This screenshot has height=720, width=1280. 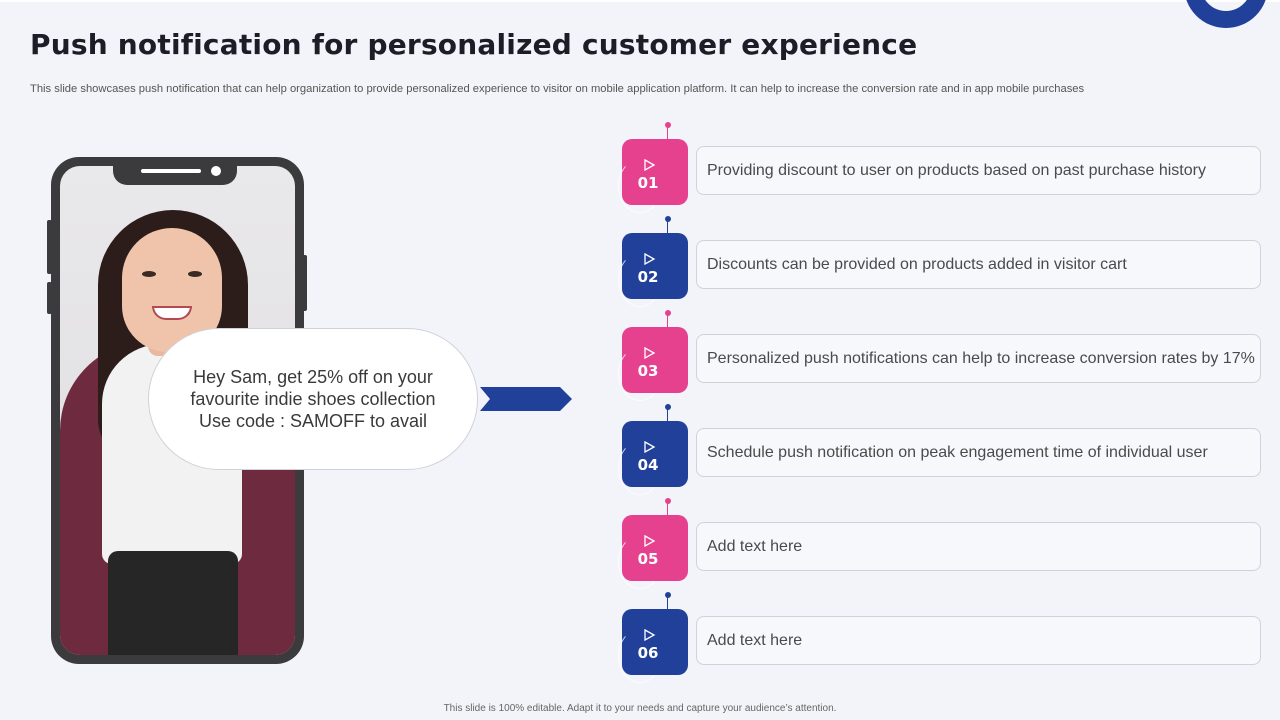 I want to click on step-number-box: 06, so click(x=653, y=646).